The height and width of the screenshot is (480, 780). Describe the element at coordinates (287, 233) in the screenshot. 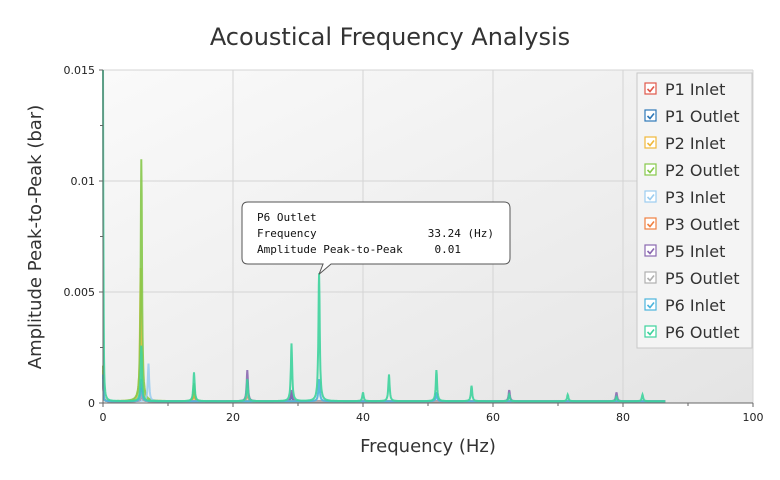

I see `tooltip-frequency-label: Frequency` at that location.